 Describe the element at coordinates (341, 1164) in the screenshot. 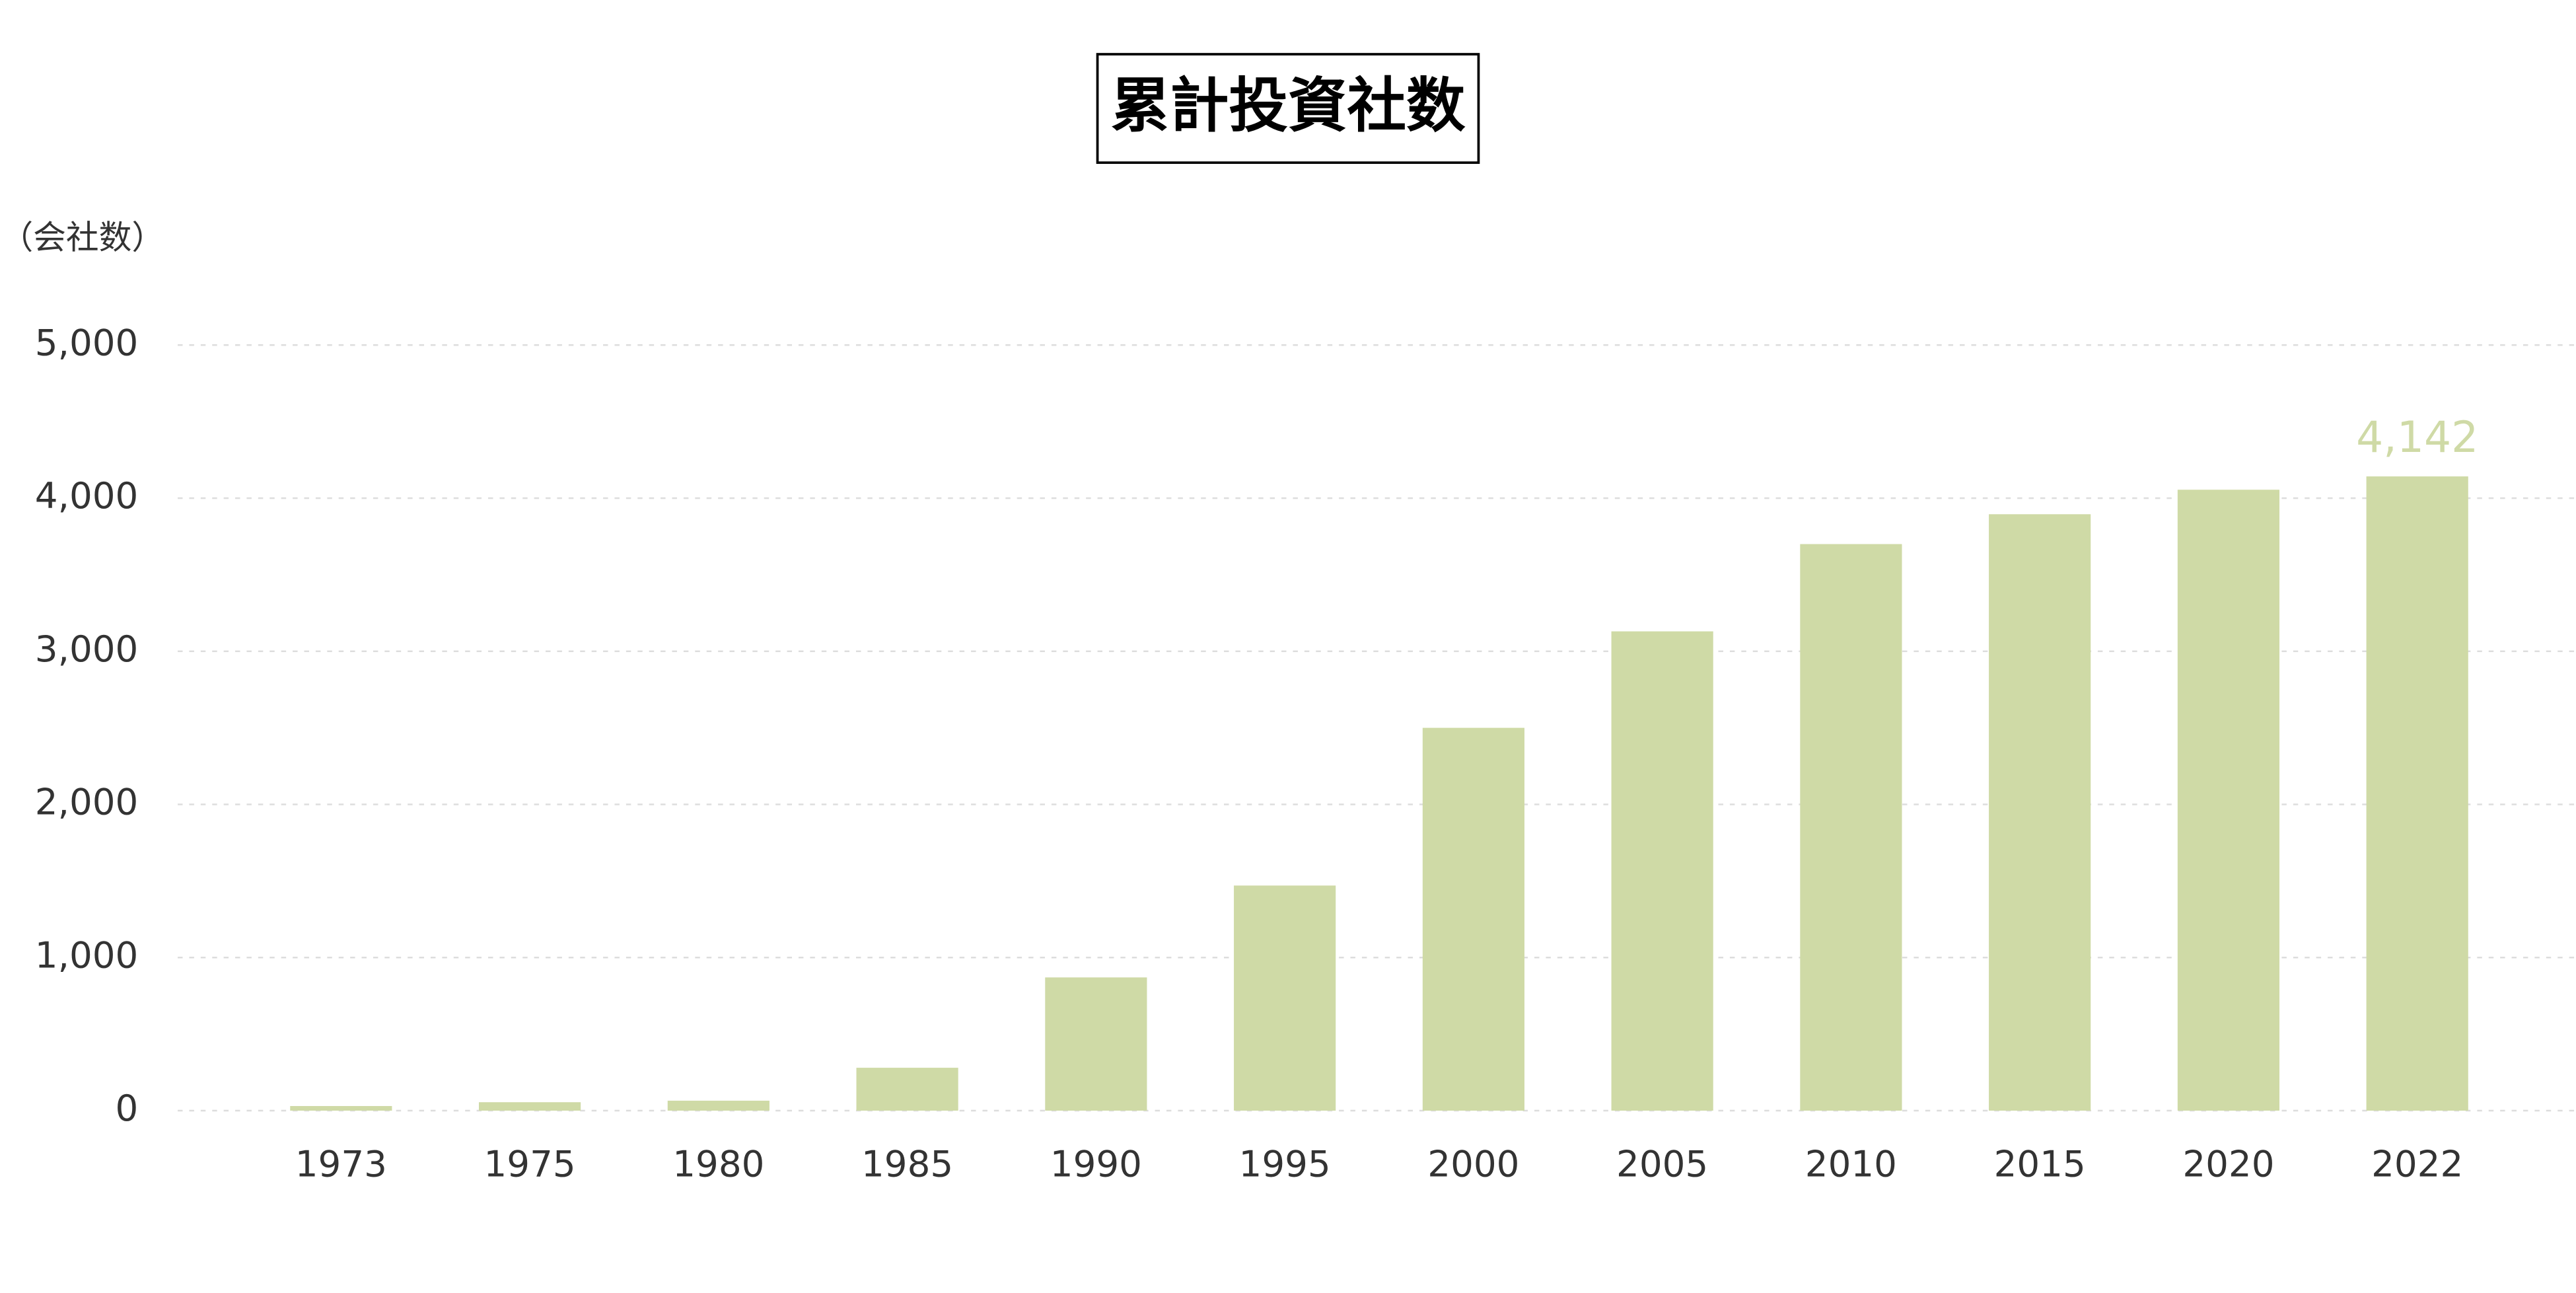

I see `x-tick-label: 1973` at that location.